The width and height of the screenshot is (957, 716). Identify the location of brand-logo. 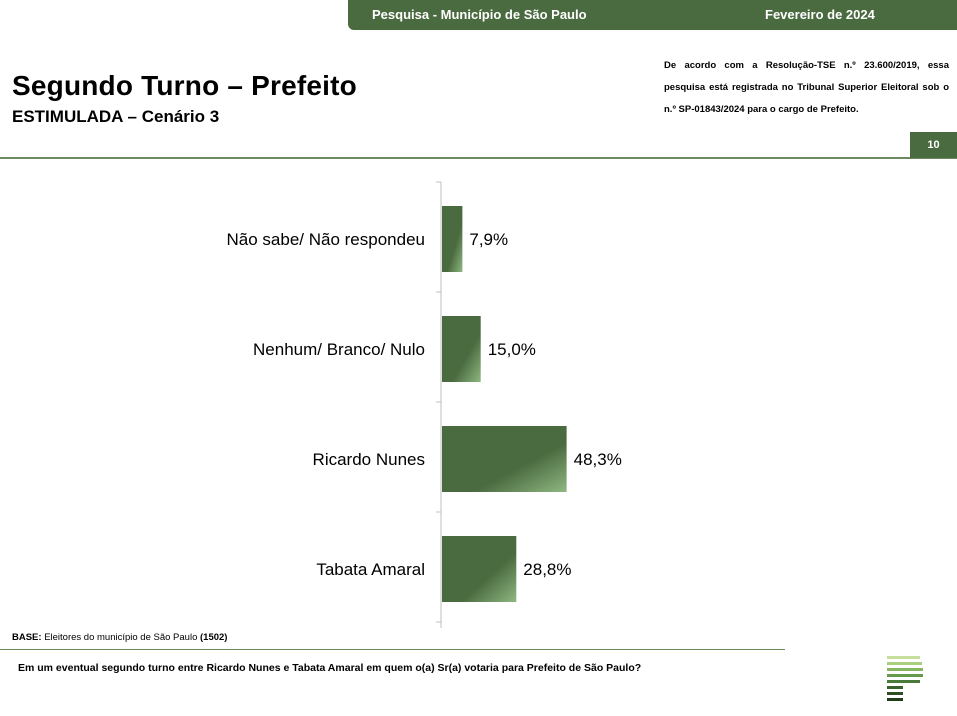
(905, 678).